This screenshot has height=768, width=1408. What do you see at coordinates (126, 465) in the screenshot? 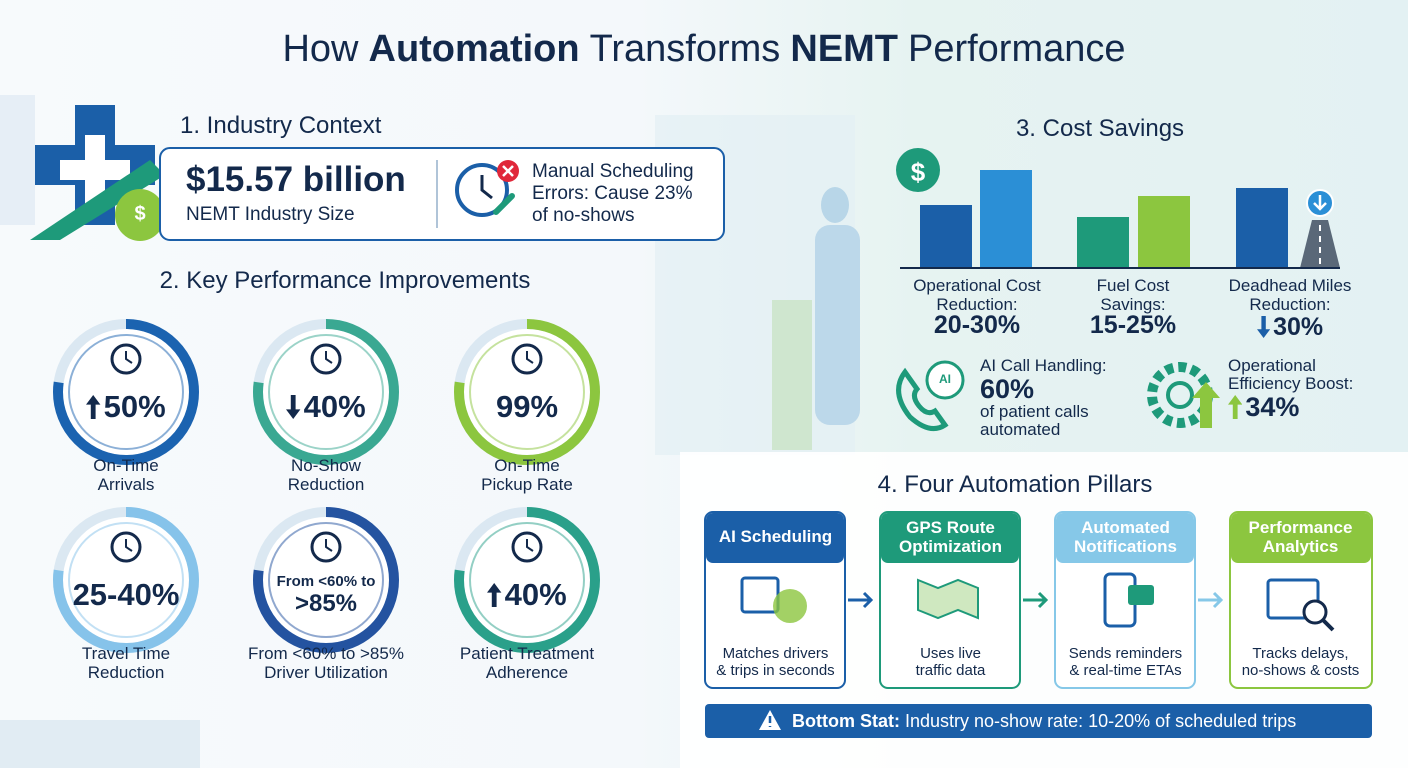
I see `ring-label-line: On-Time` at bounding box center [126, 465].